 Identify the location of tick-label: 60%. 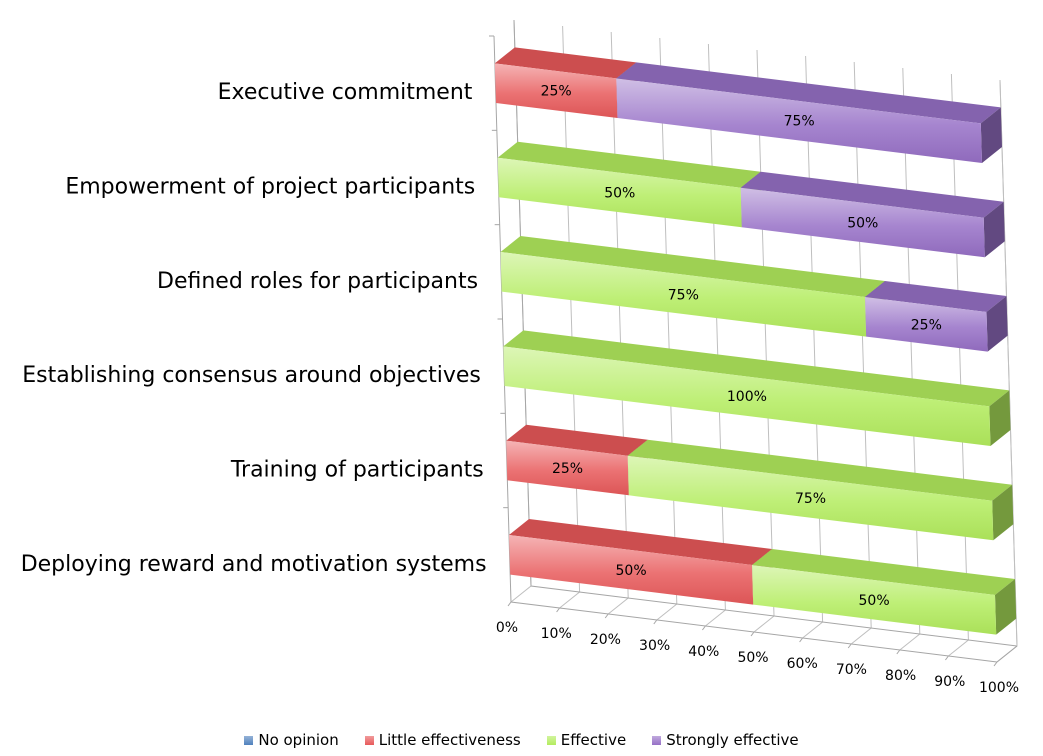
(802, 664).